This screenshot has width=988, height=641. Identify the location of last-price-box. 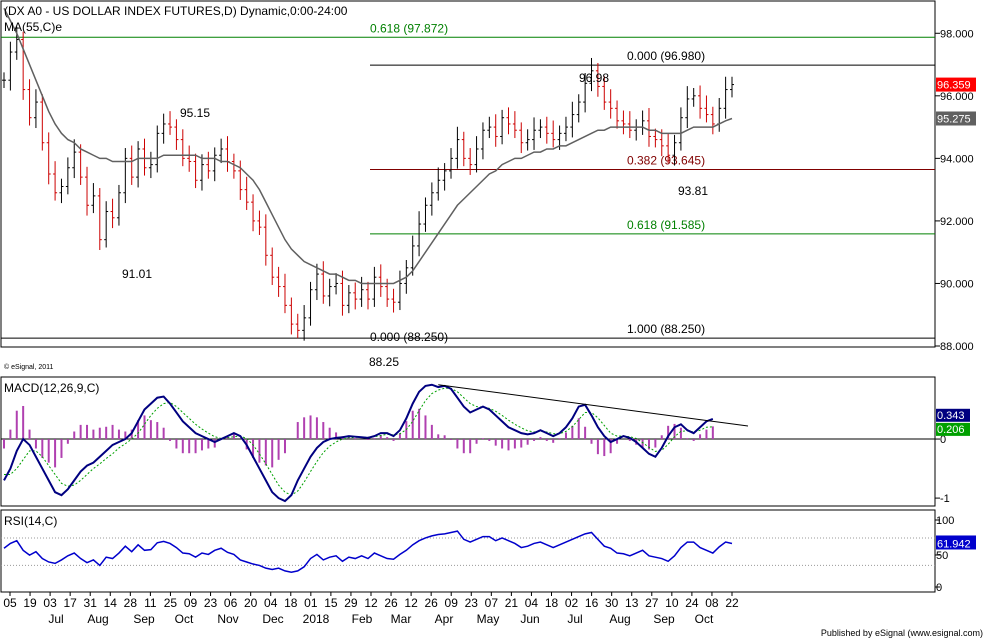
(956, 84).